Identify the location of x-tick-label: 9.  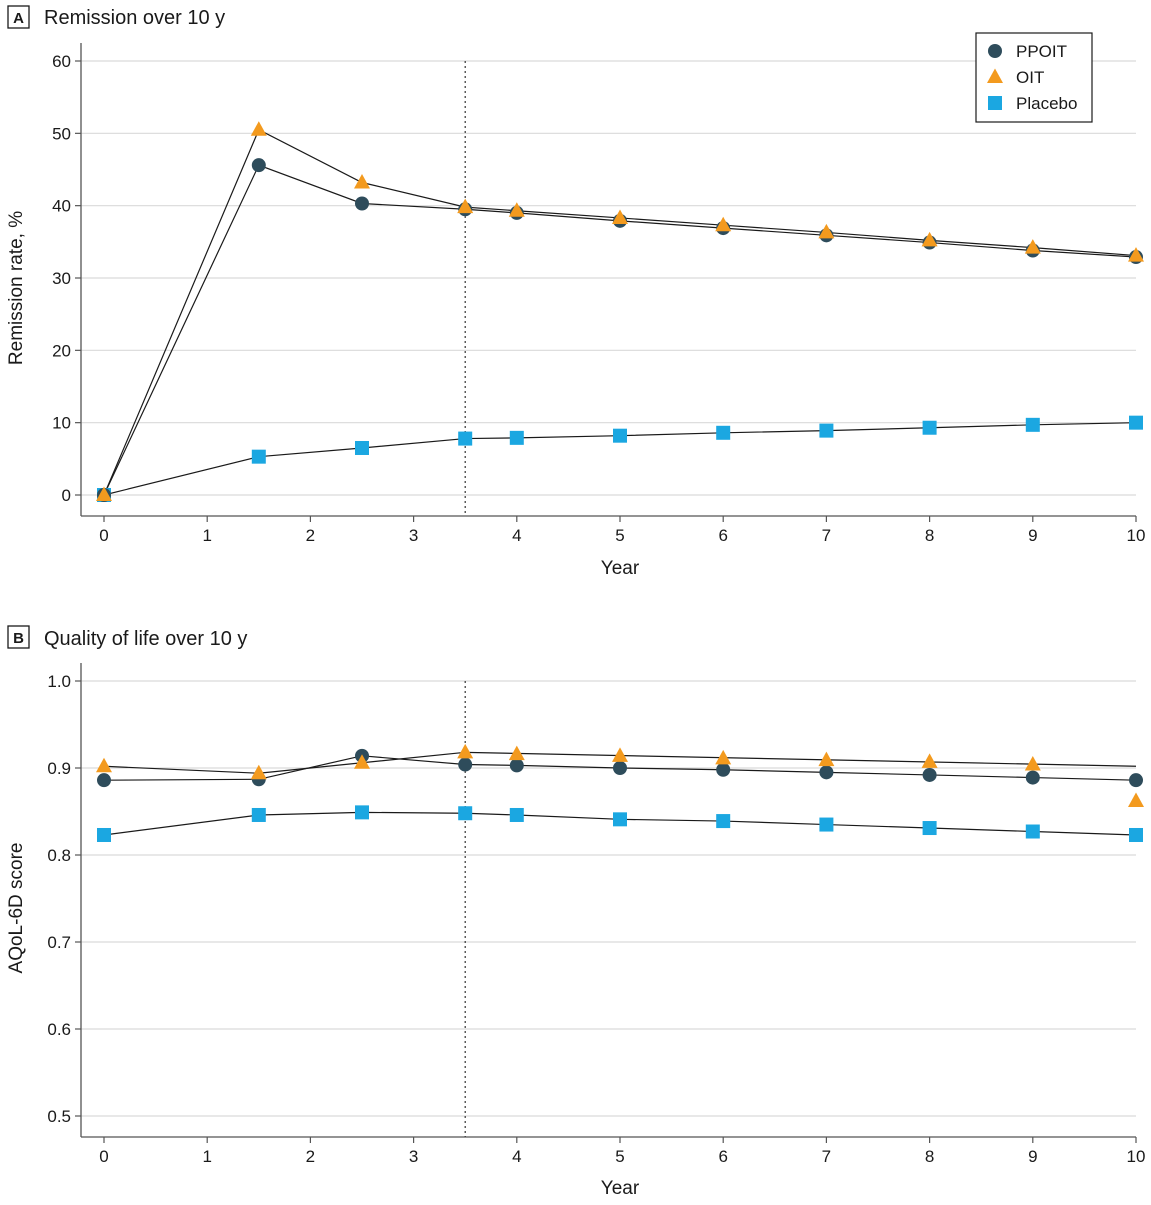
(1032, 535).